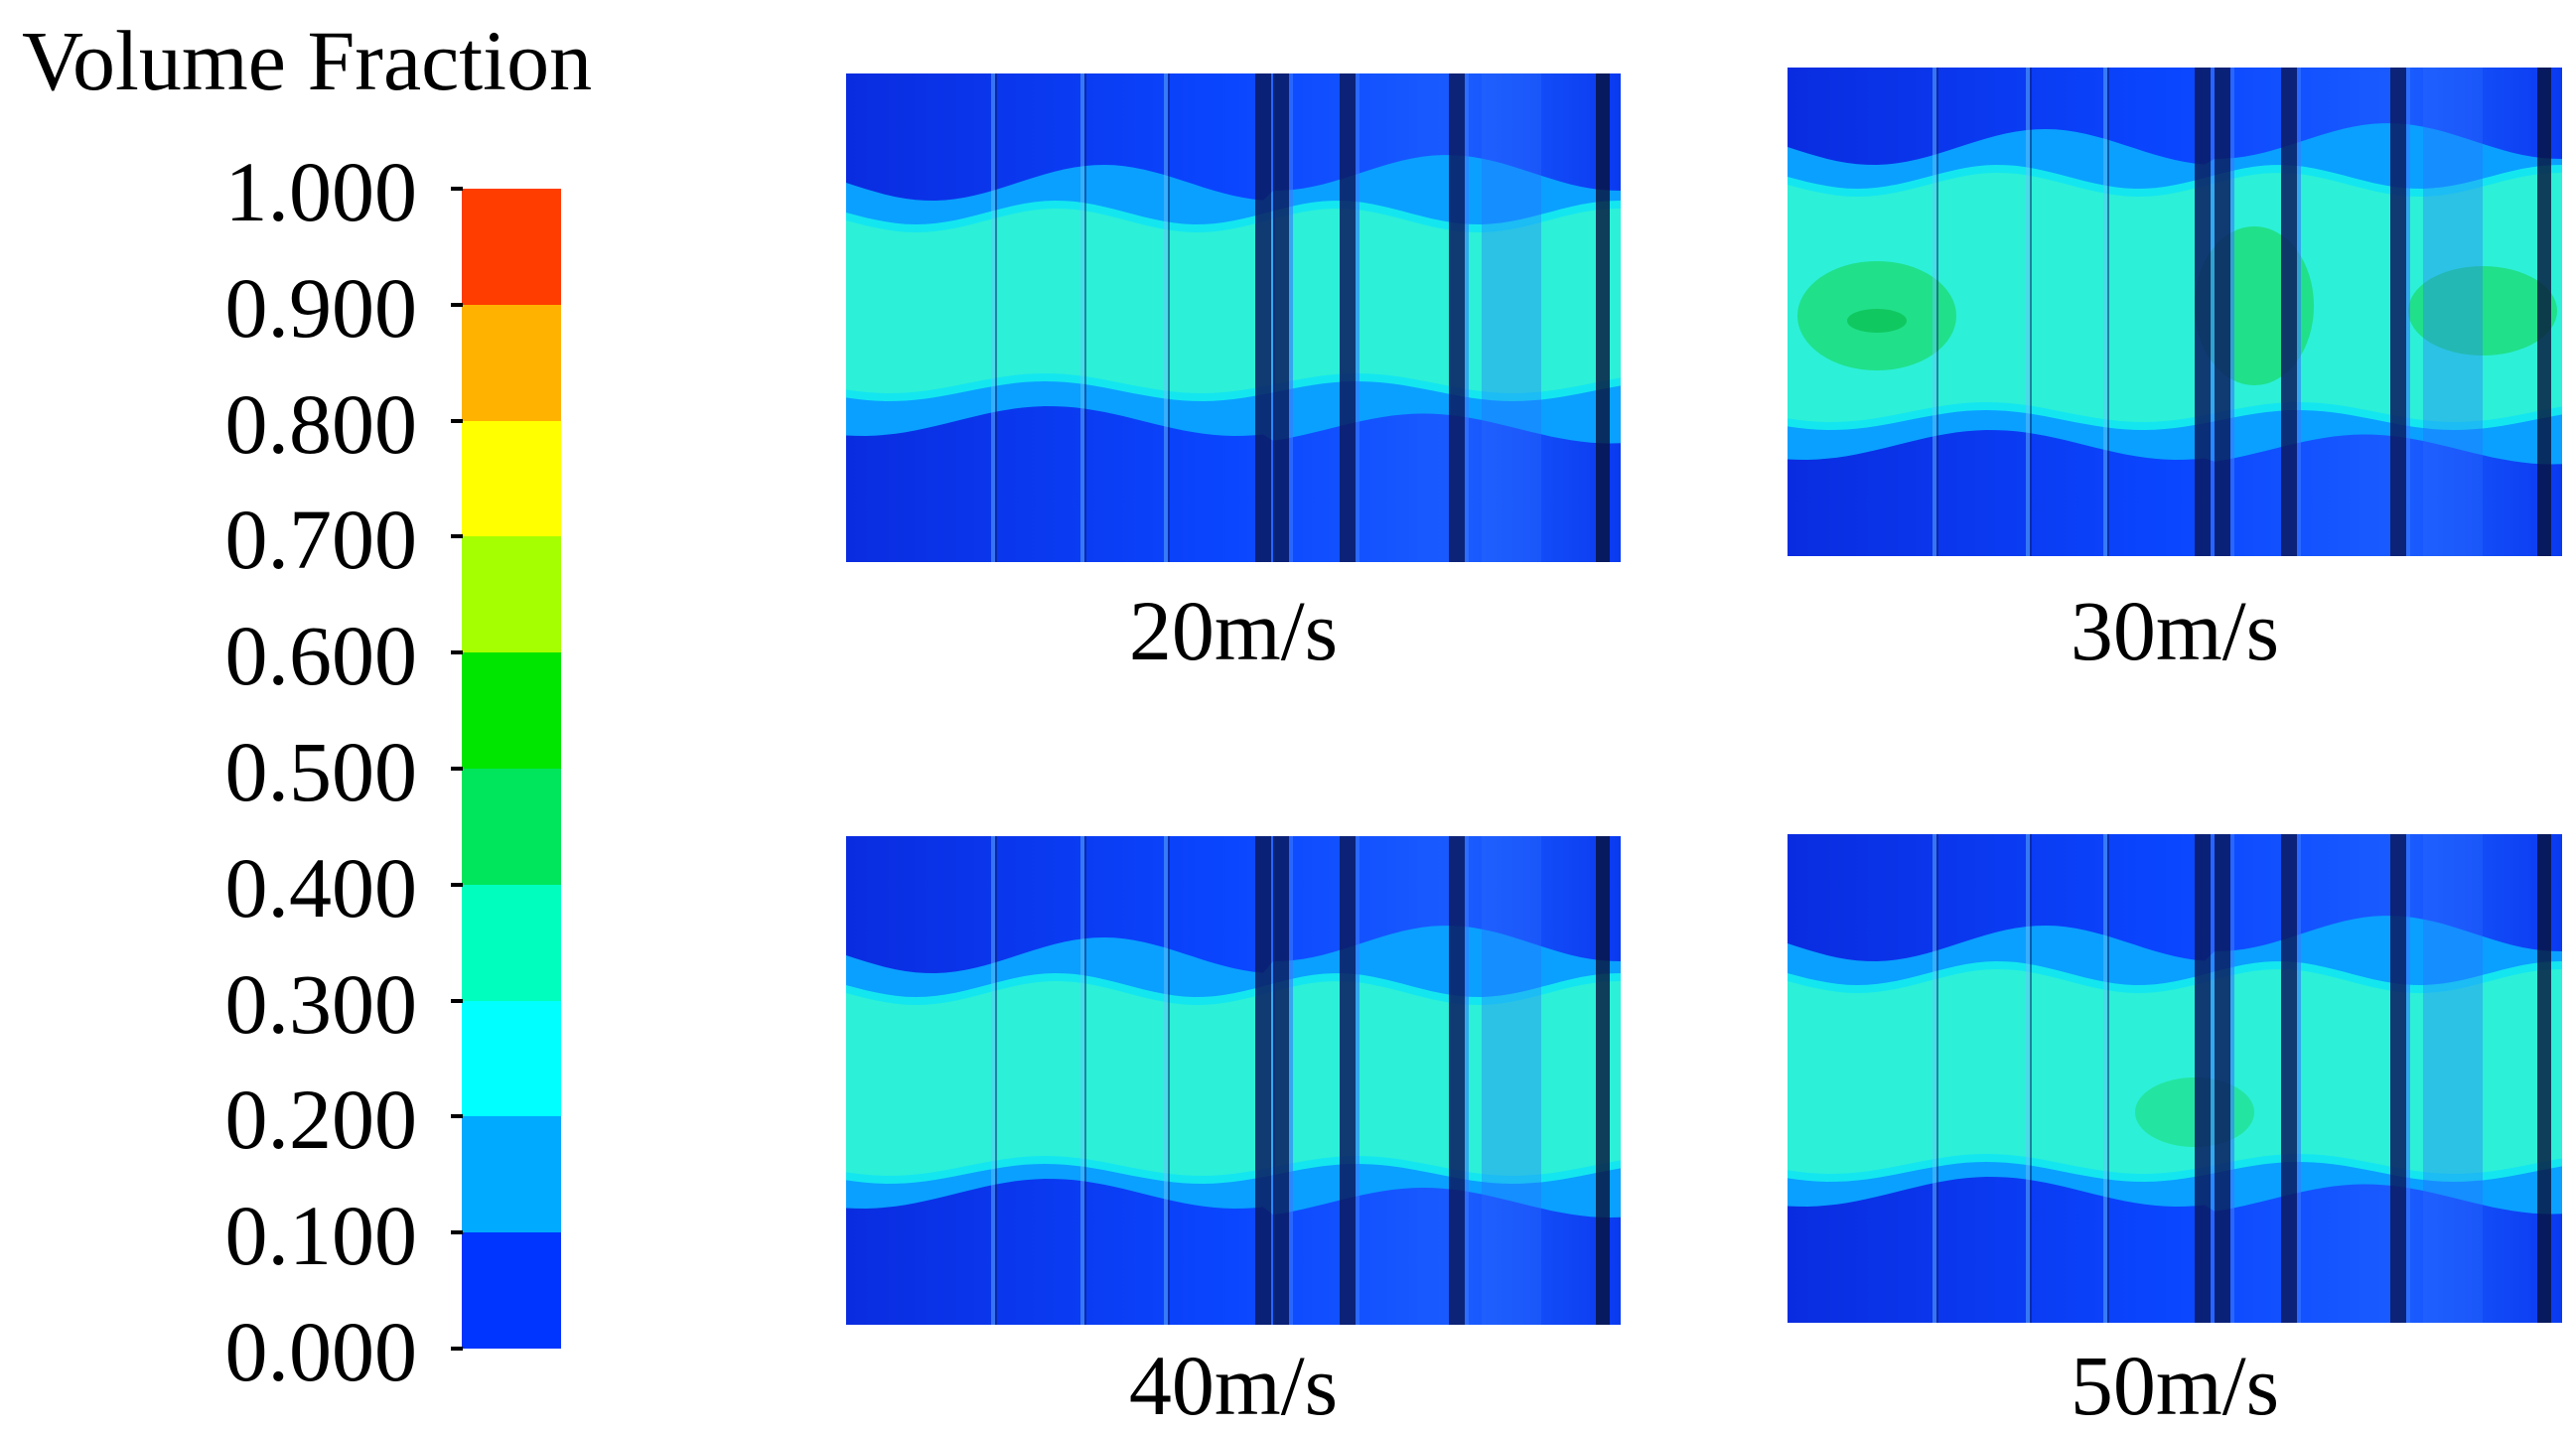 The image size is (2576, 1433). I want to click on colorbar, so click(511, 770).